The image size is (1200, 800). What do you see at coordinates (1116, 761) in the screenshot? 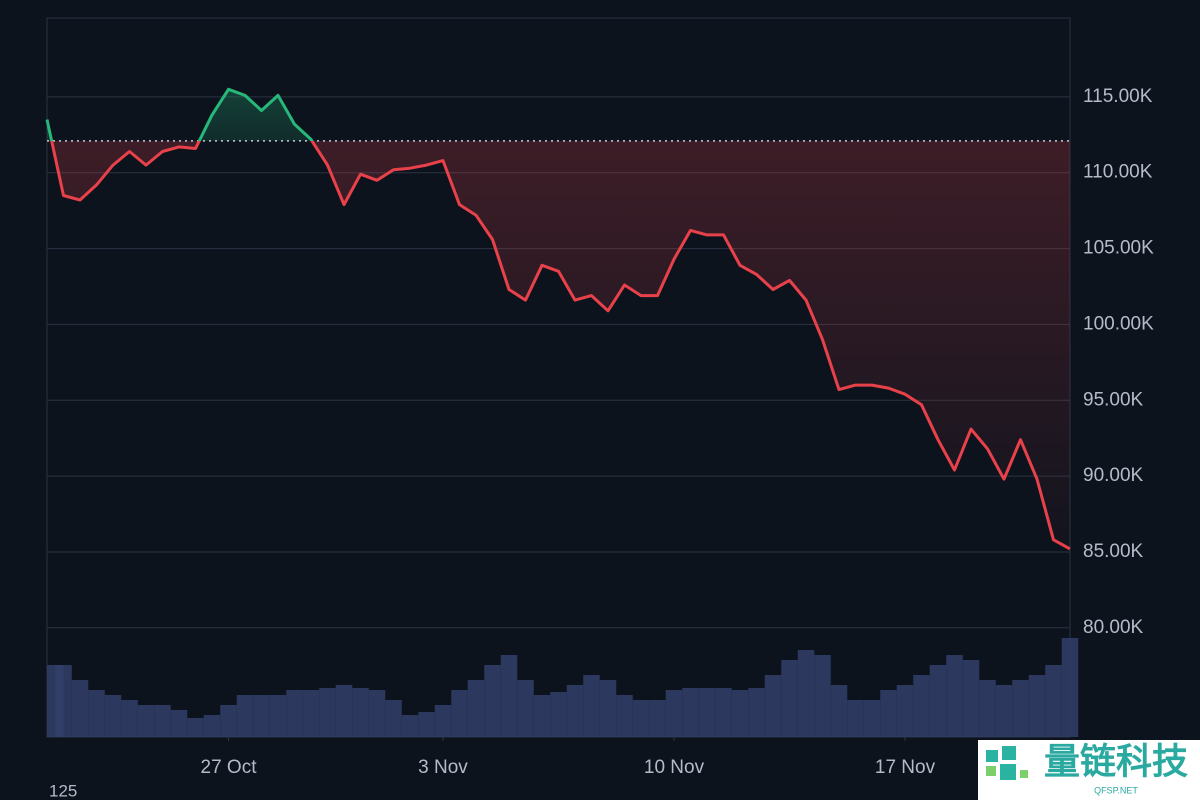
I see `watermark-title: 量链科技` at bounding box center [1116, 761].